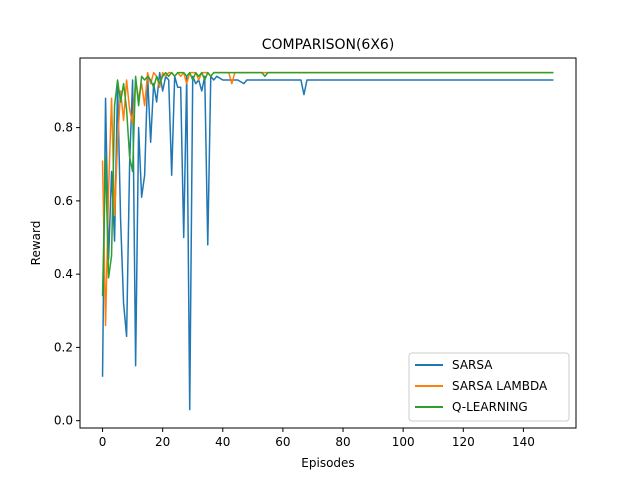 The height and width of the screenshot is (480, 640). What do you see at coordinates (36, 243) in the screenshot?
I see `y-axis-label: Reward` at bounding box center [36, 243].